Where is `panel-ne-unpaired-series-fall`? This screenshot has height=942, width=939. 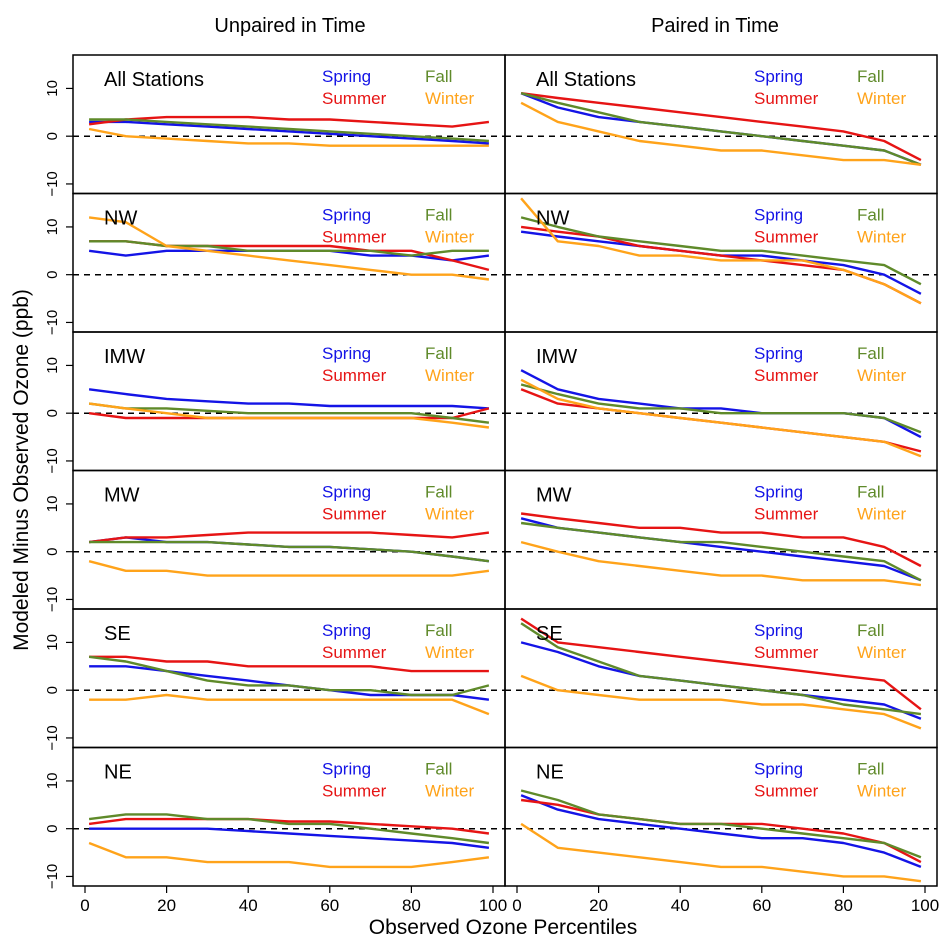
panel-ne-unpaired-series-fall is located at coordinates (289, 829).